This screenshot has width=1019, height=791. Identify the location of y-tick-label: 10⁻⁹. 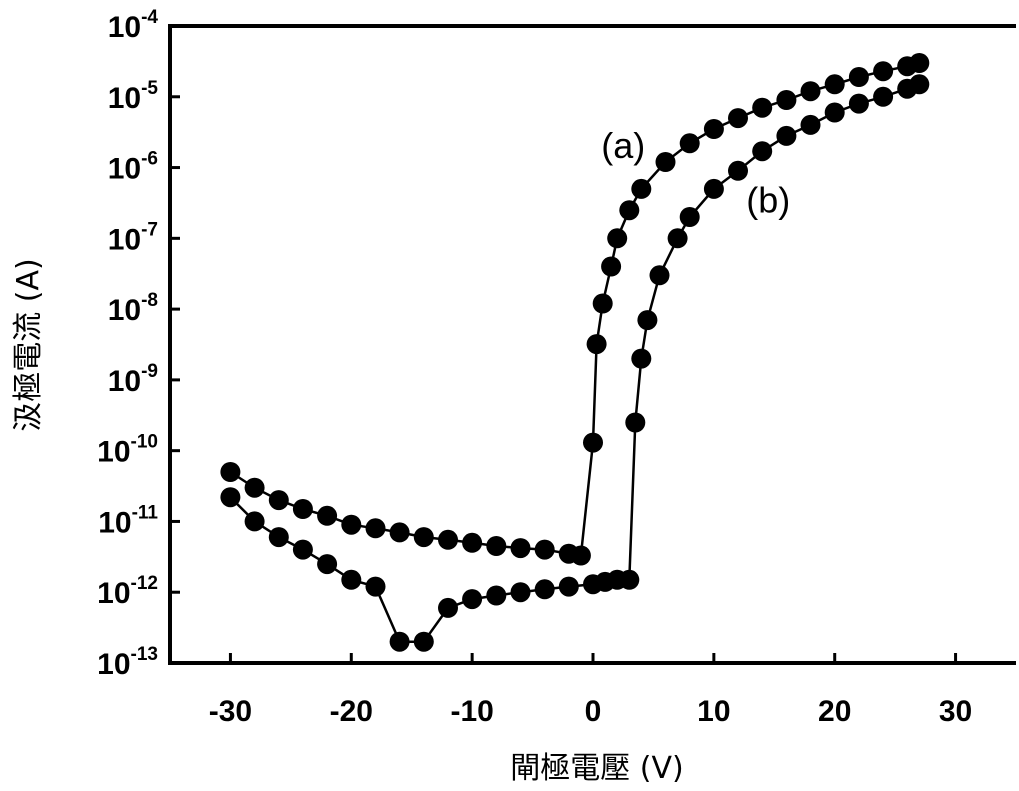
(133, 379).